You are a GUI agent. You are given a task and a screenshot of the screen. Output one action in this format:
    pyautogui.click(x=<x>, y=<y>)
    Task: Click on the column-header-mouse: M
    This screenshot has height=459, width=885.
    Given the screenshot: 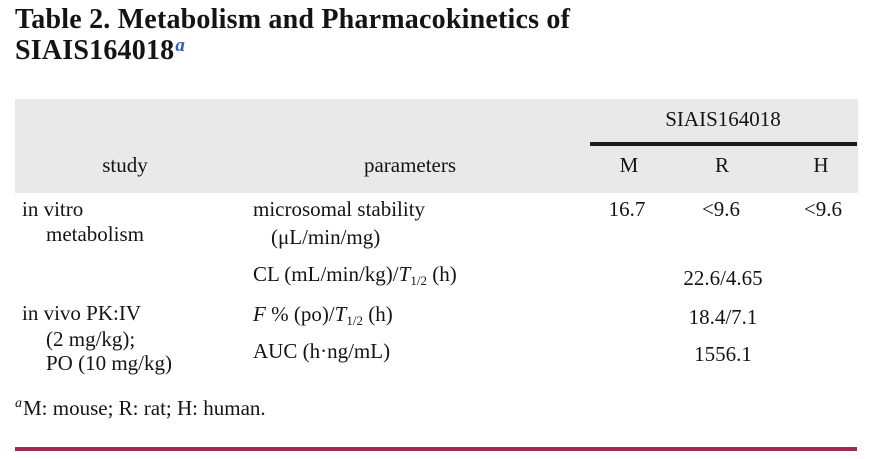 What is the action you would take?
    pyautogui.click(x=629, y=165)
    